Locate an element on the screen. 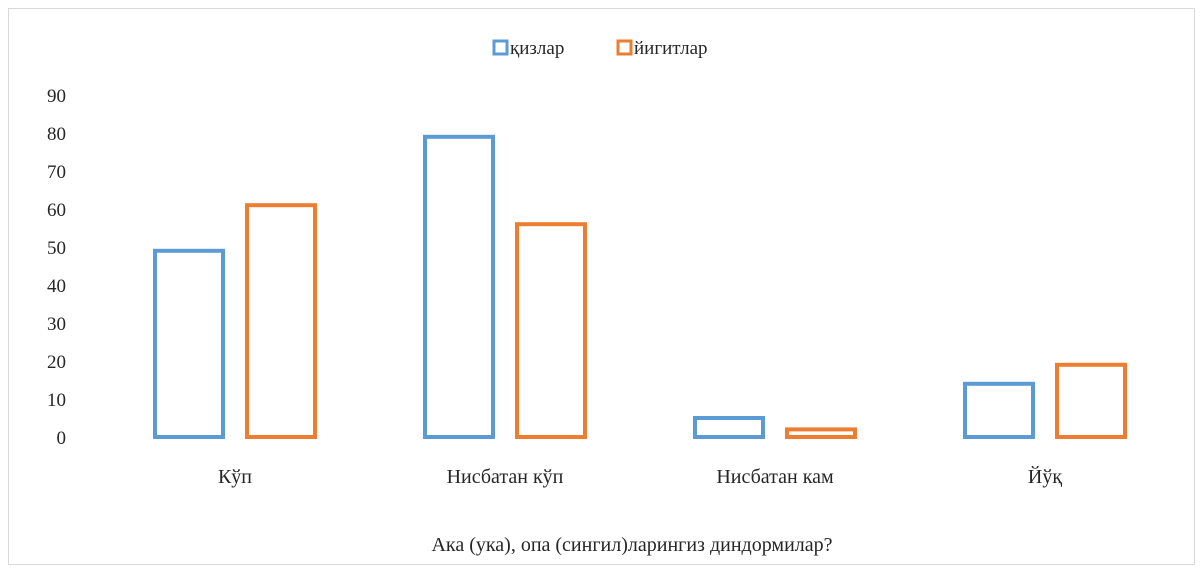 The width and height of the screenshot is (1203, 573). y-tick-label: 0 is located at coordinates (62, 438).